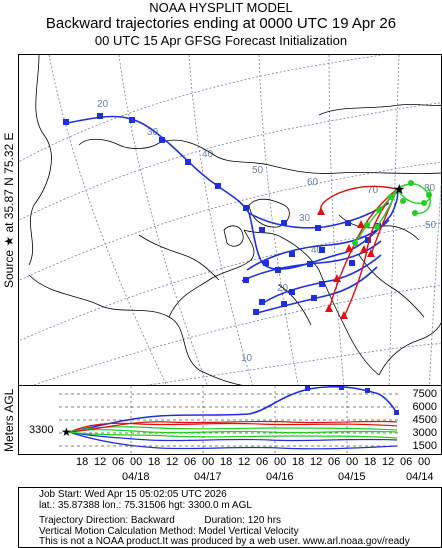 The height and width of the screenshot is (548, 442). What do you see at coordinates (221, 7) in the screenshot?
I see `model-title: NOAA HYSPLIT MODEL` at bounding box center [221, 7].